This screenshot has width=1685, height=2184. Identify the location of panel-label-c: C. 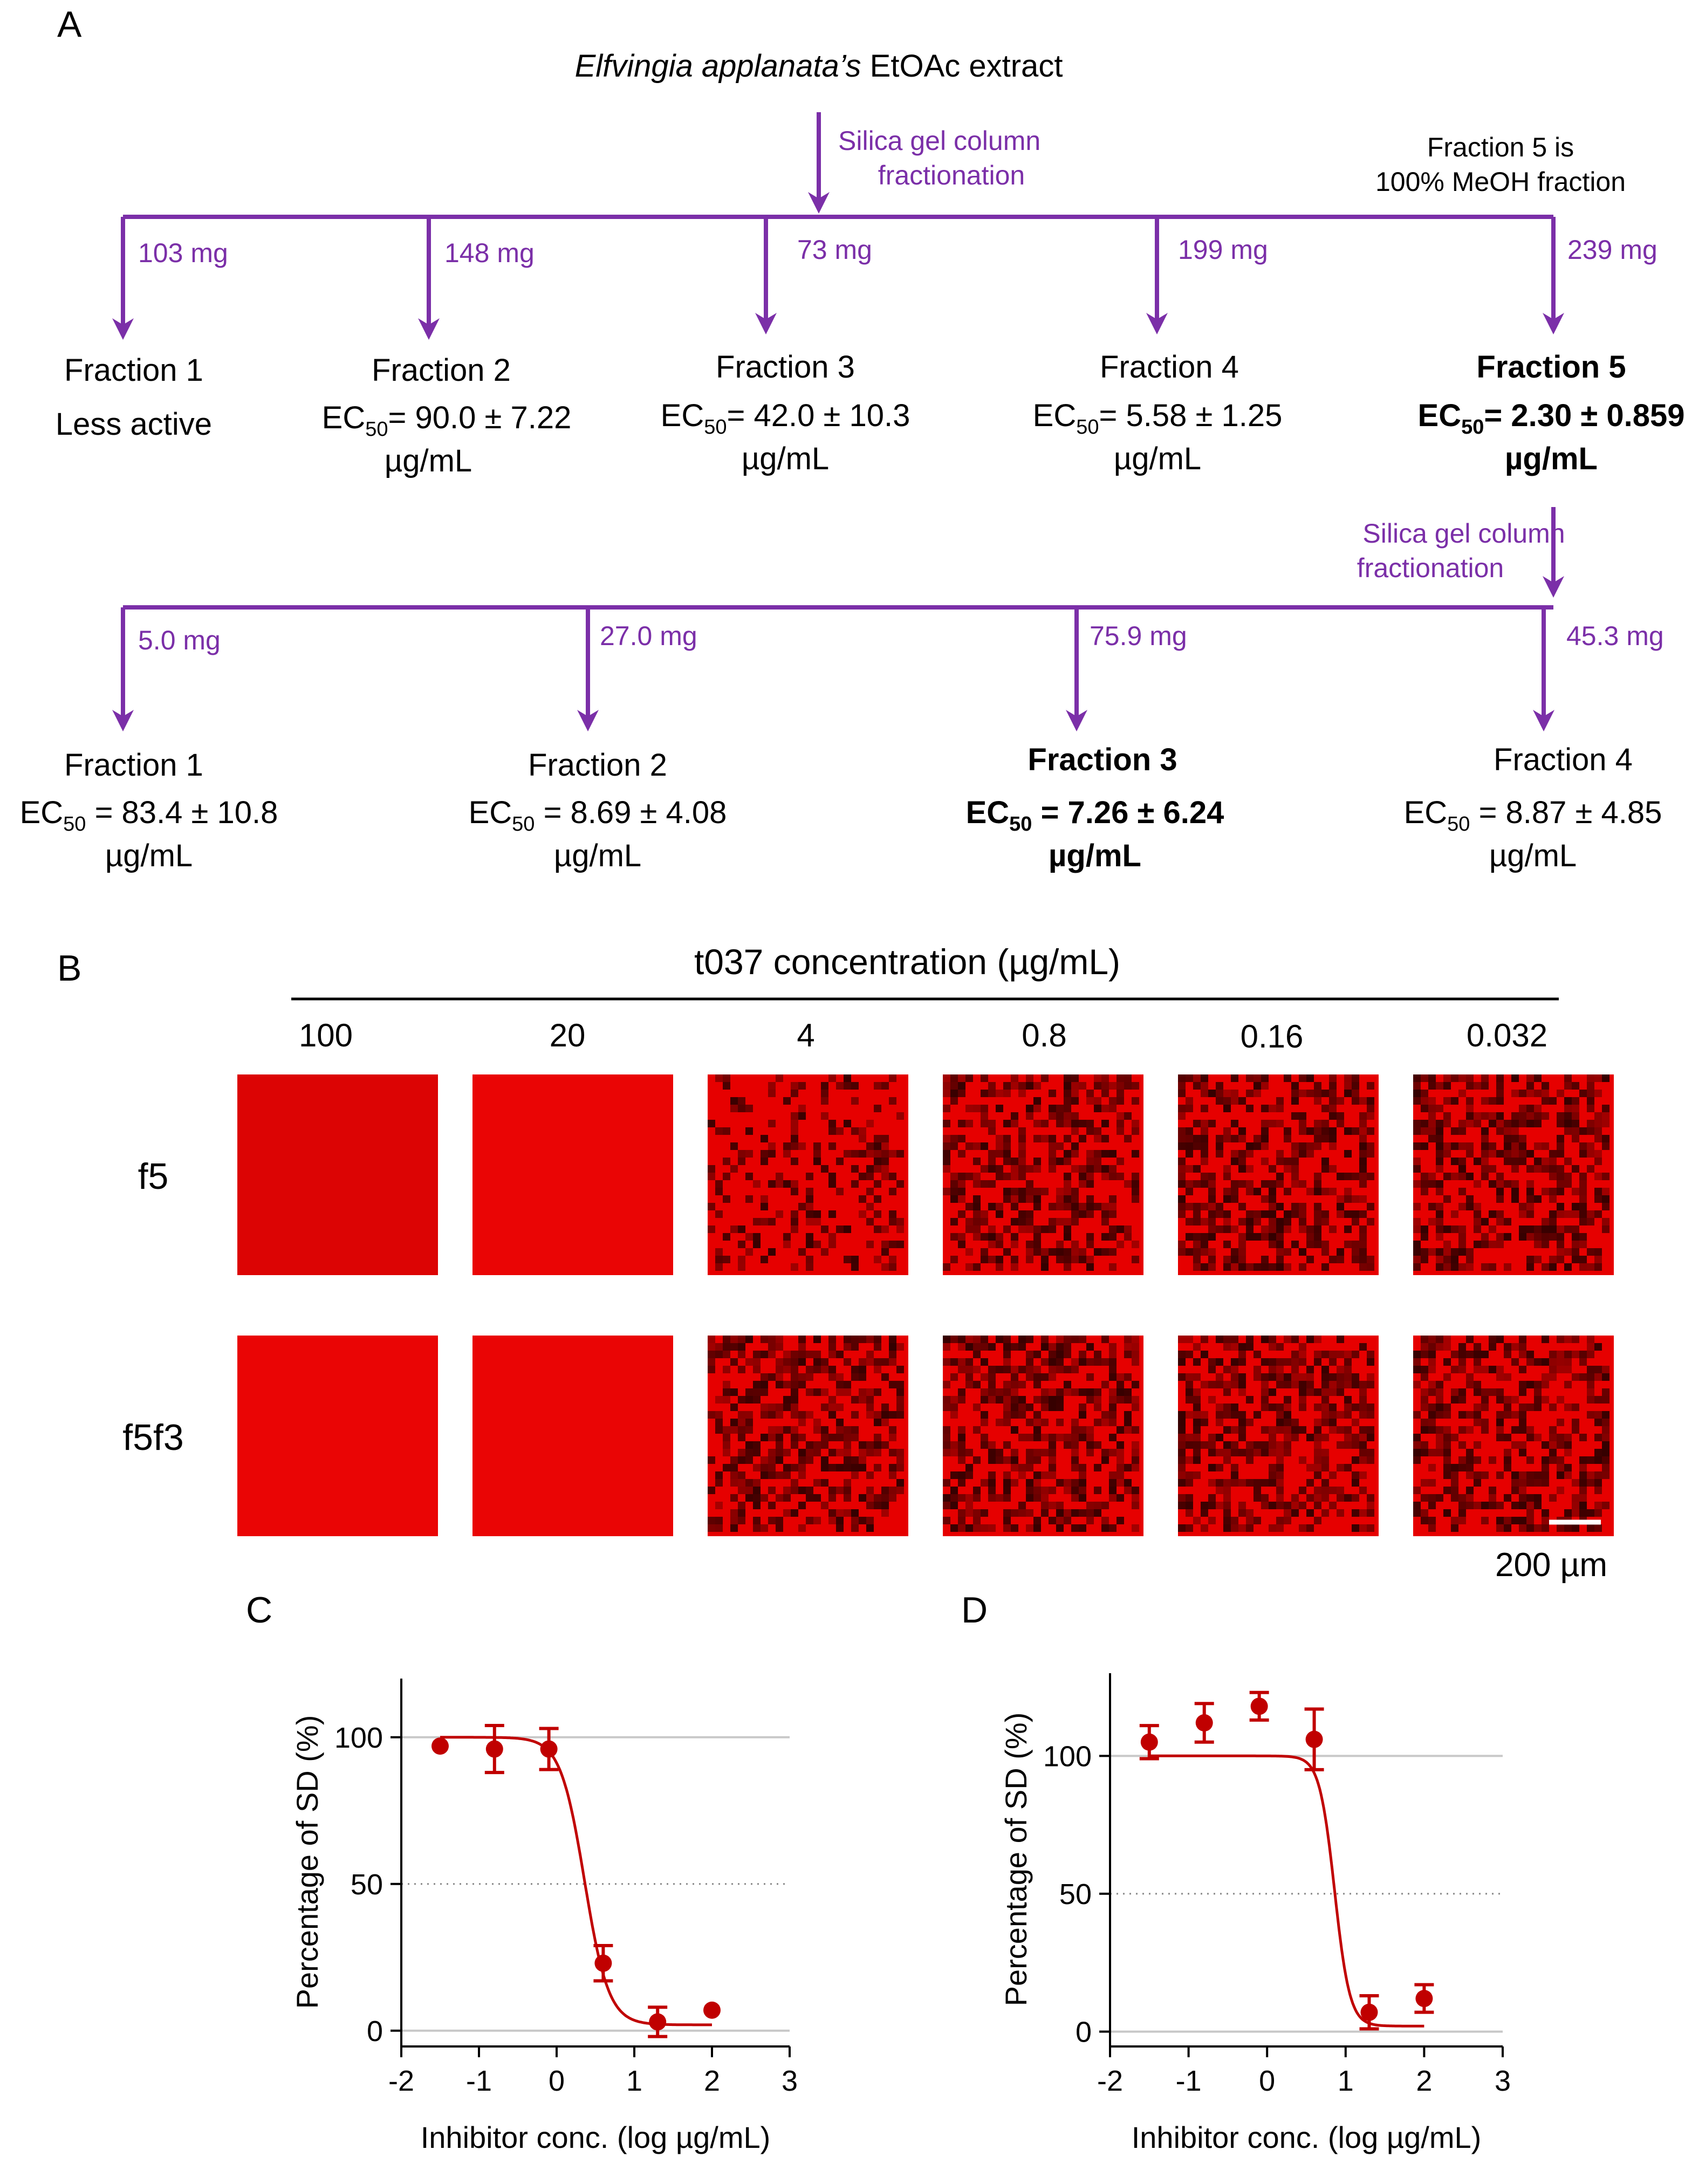
(259, 1611).